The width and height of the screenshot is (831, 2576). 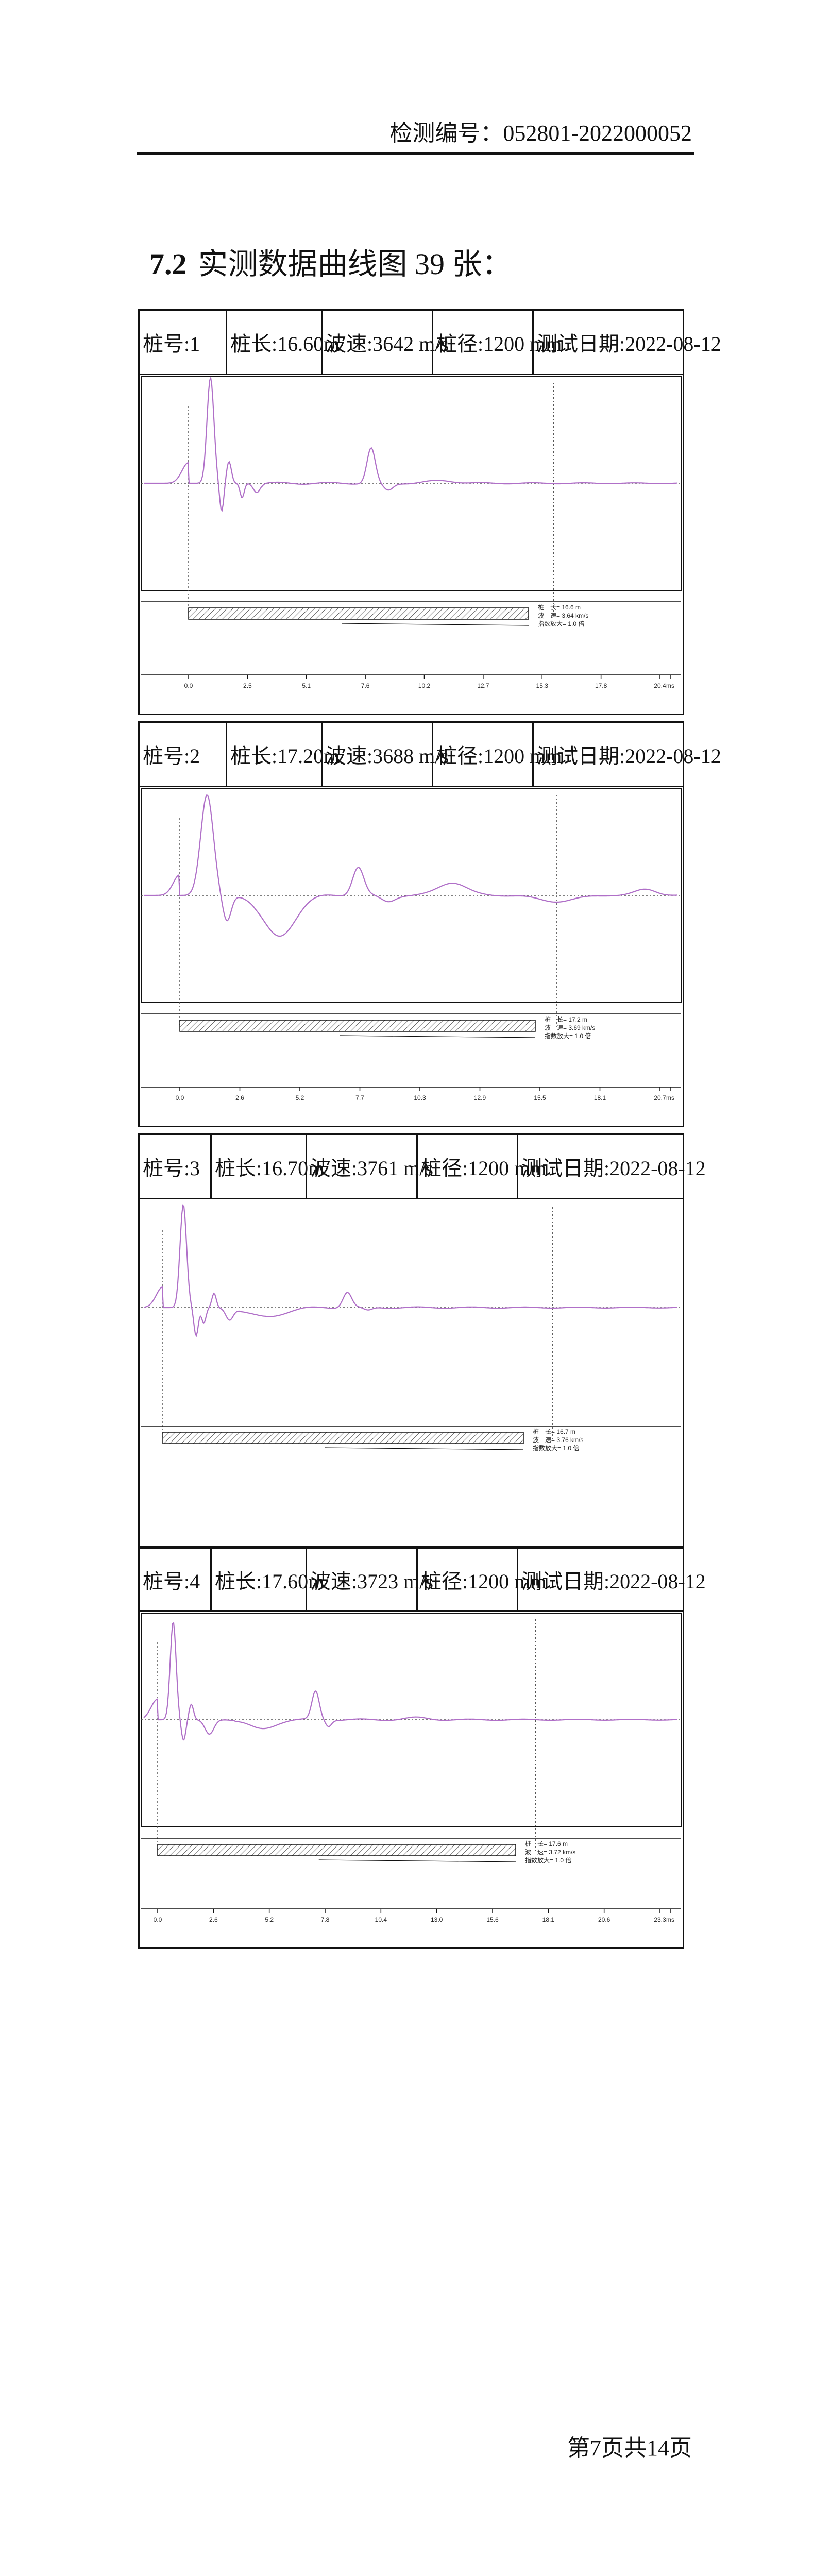 What do you see at coordinates (492, 1919) in the screenshot?
I see `x-tick-label: 15.6` at bounding box center [492, 1919].